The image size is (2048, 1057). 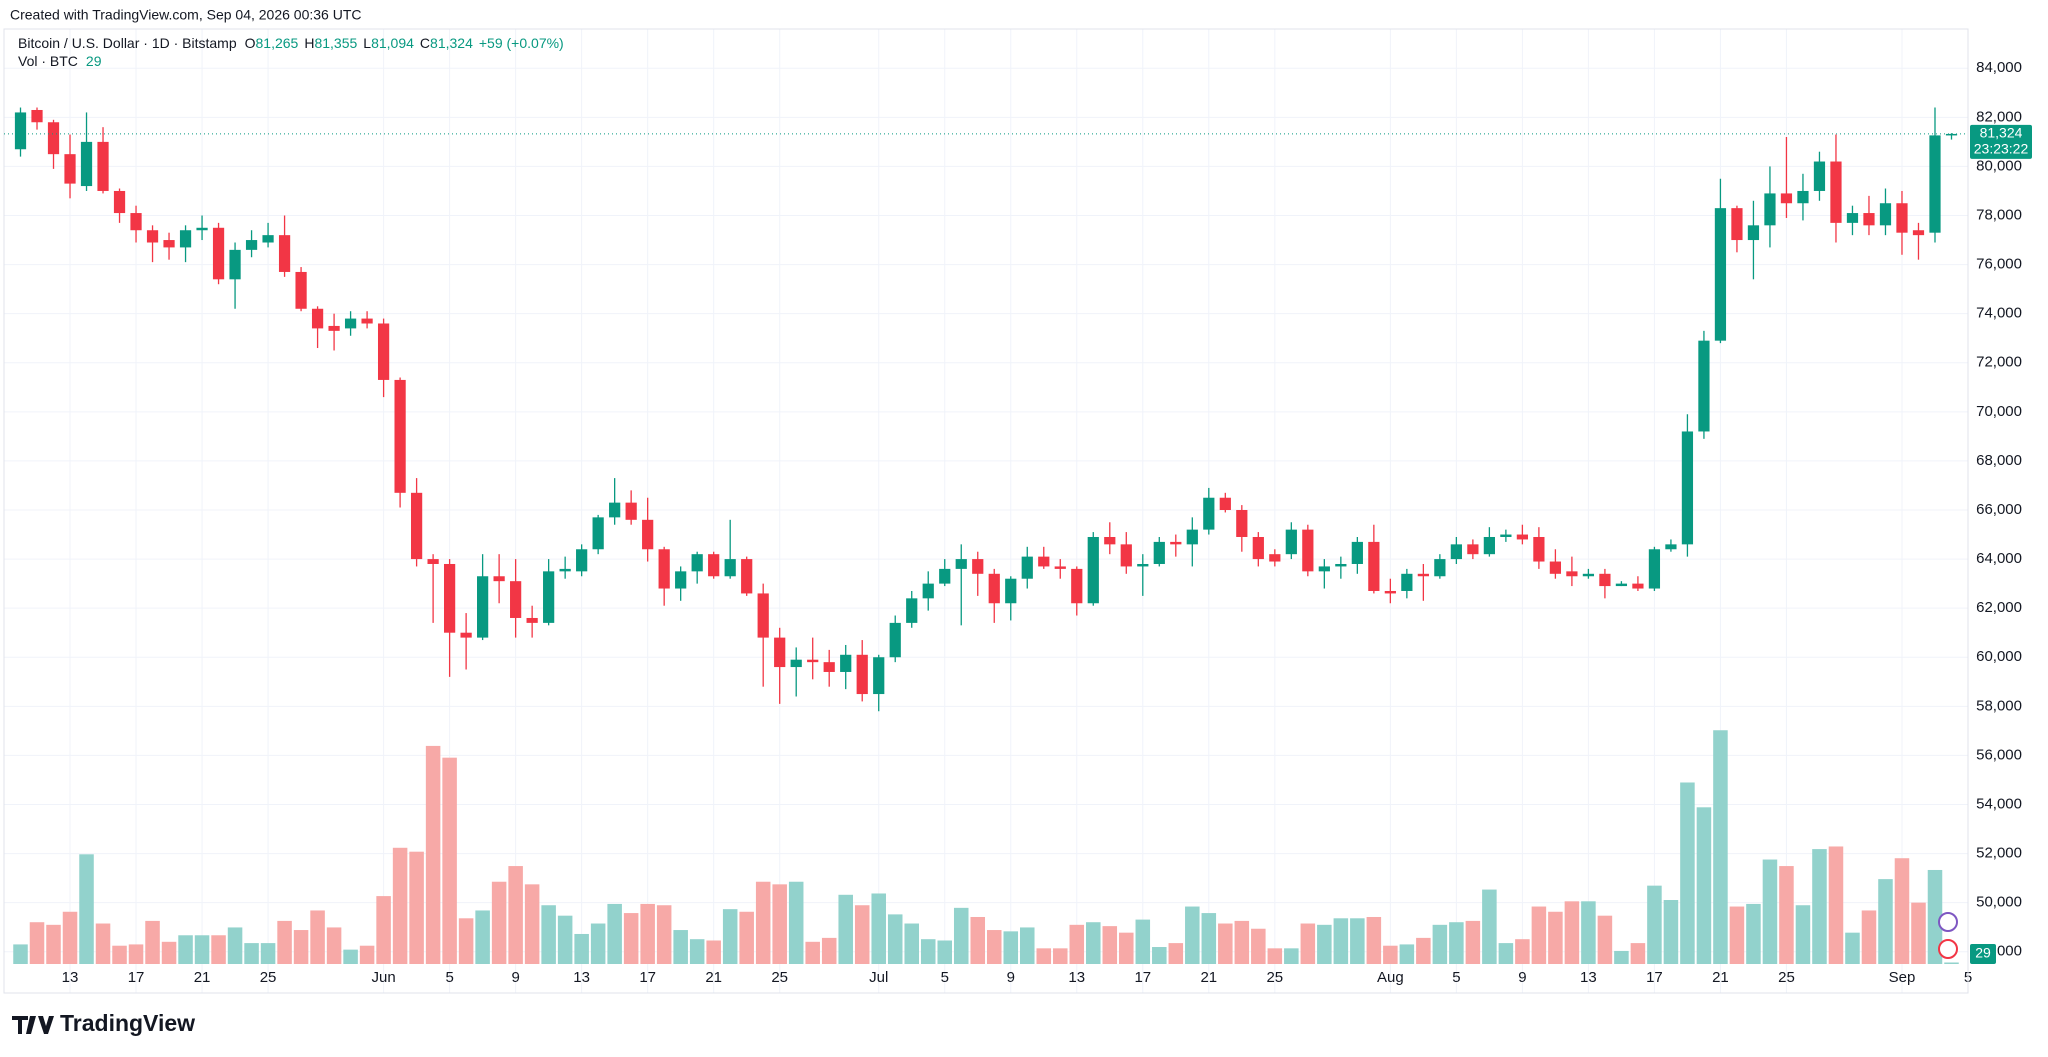 I want to click on volume-title: Vol · BTC, so click(x=48, y=61).